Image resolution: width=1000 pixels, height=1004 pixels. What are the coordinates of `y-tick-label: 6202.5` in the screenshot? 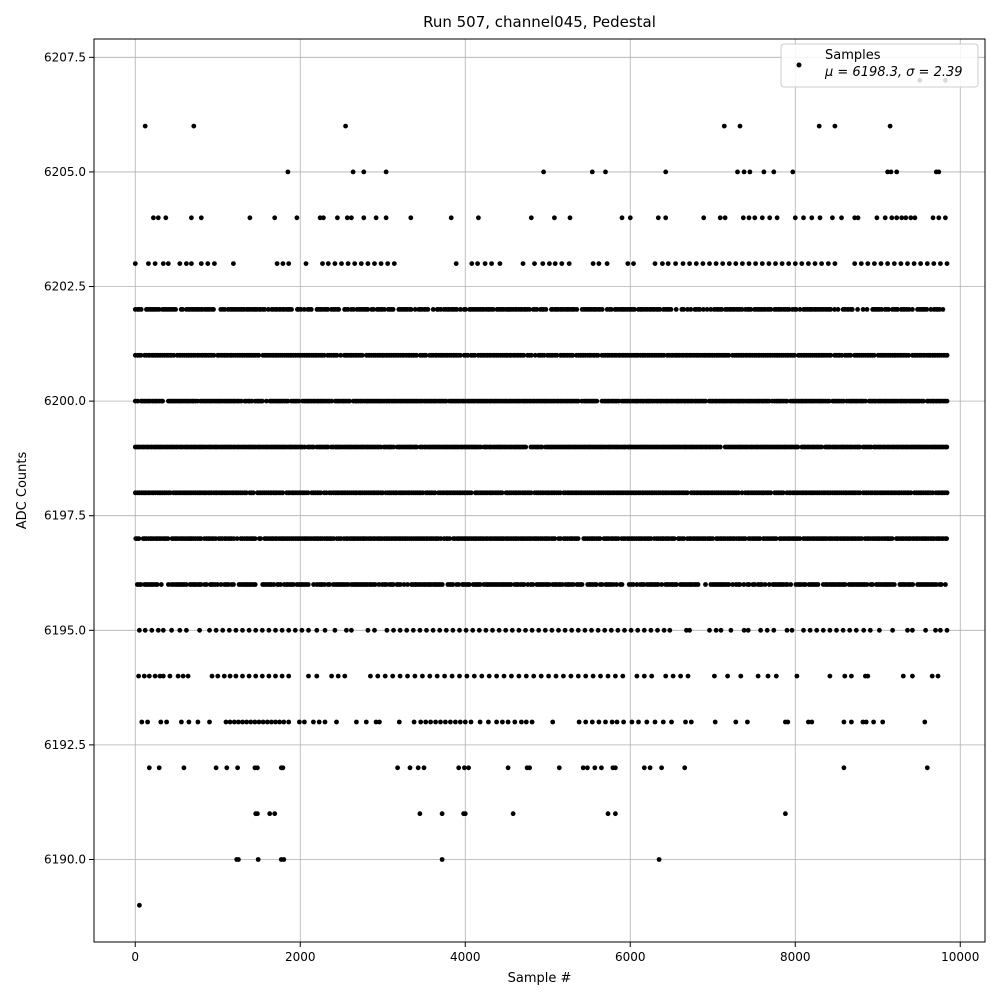 It's located at (65, 287).